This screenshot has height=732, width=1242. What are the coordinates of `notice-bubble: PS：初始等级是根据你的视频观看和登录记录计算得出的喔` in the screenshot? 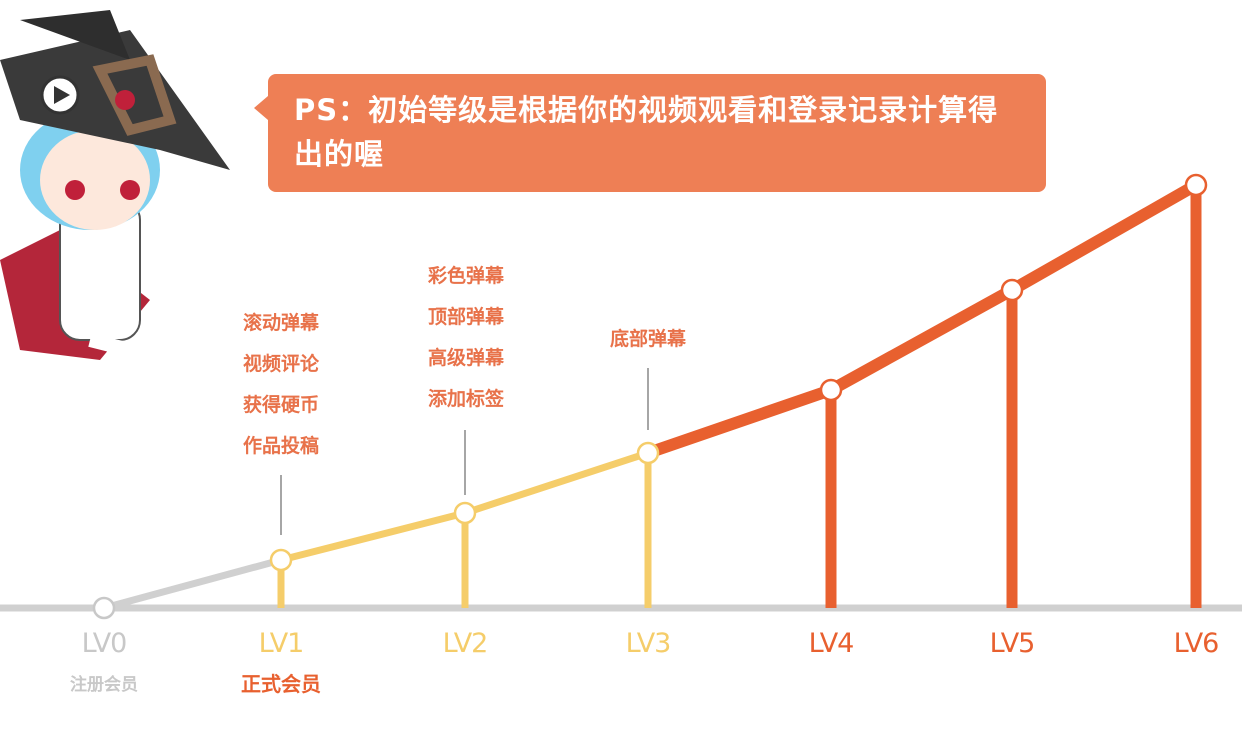 It's located at (650, 133).